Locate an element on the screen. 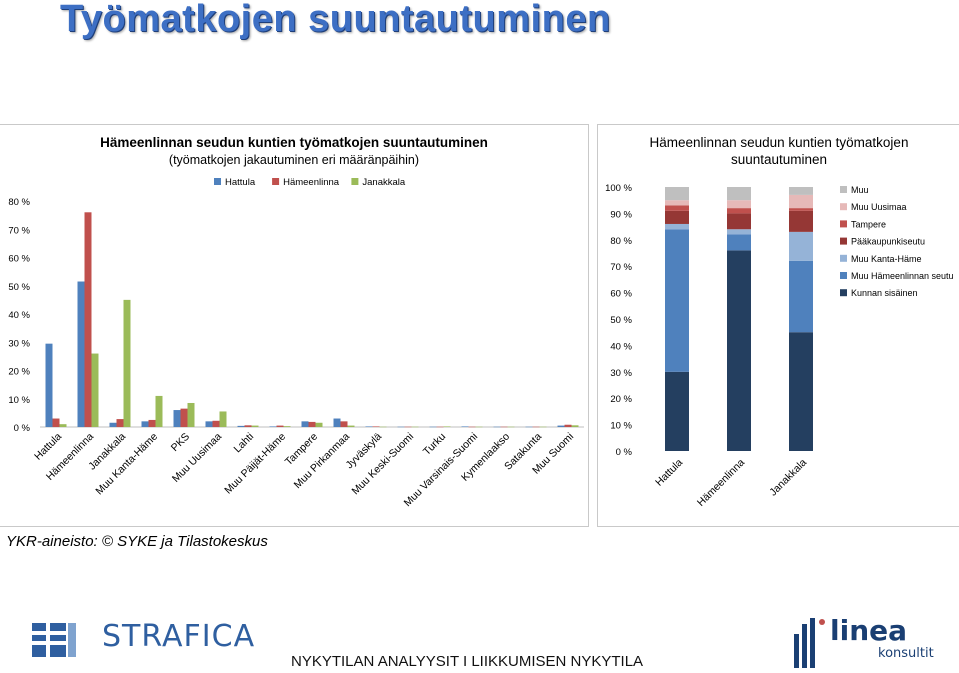  legend-label: Muu Kanta-Häme is located at coordinates (886, 259).